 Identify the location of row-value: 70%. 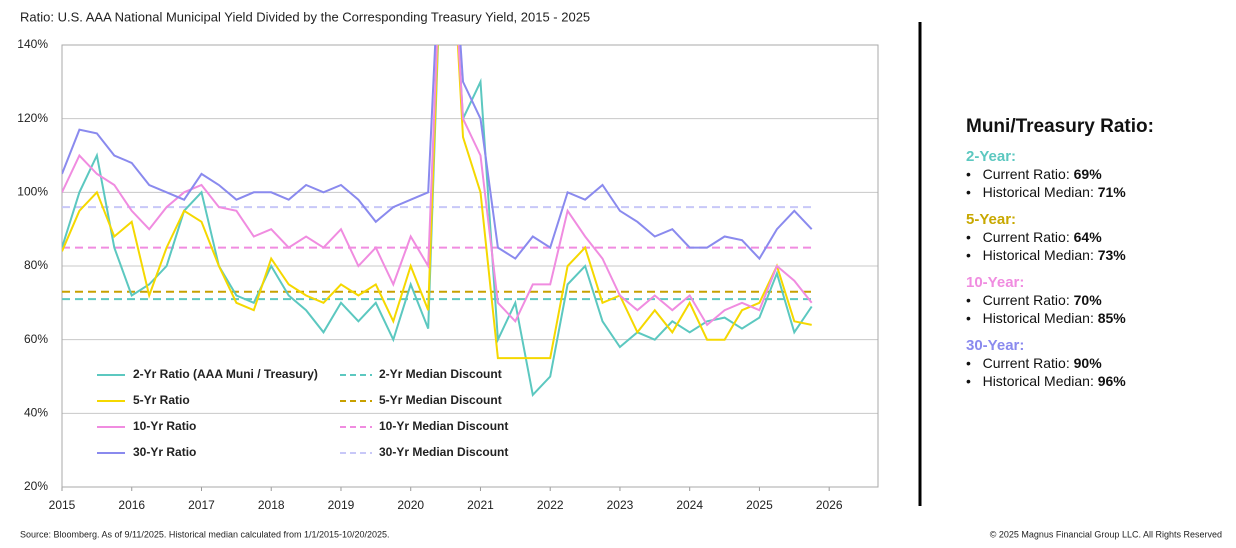
(1087, 300).